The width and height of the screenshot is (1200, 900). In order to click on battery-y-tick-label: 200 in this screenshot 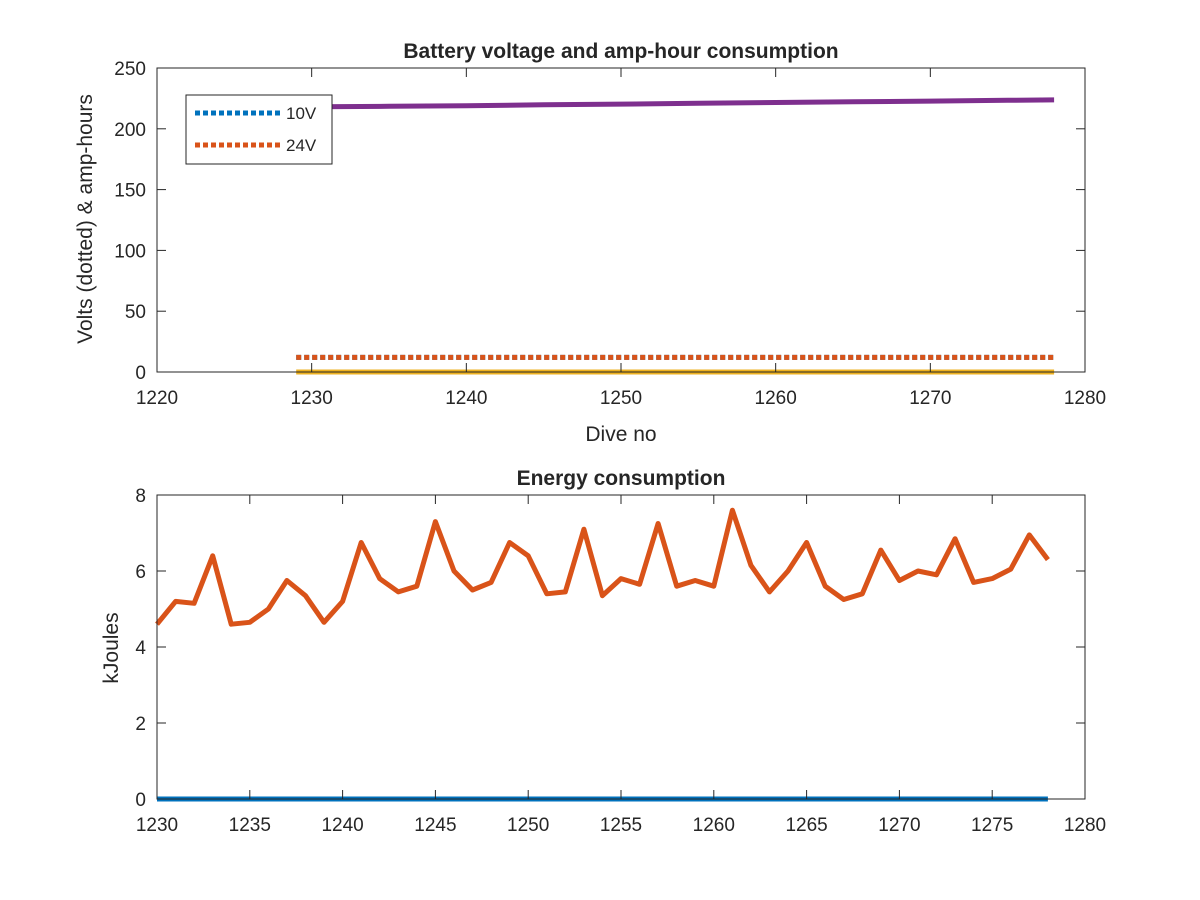, I will do `click(130, 130)`.